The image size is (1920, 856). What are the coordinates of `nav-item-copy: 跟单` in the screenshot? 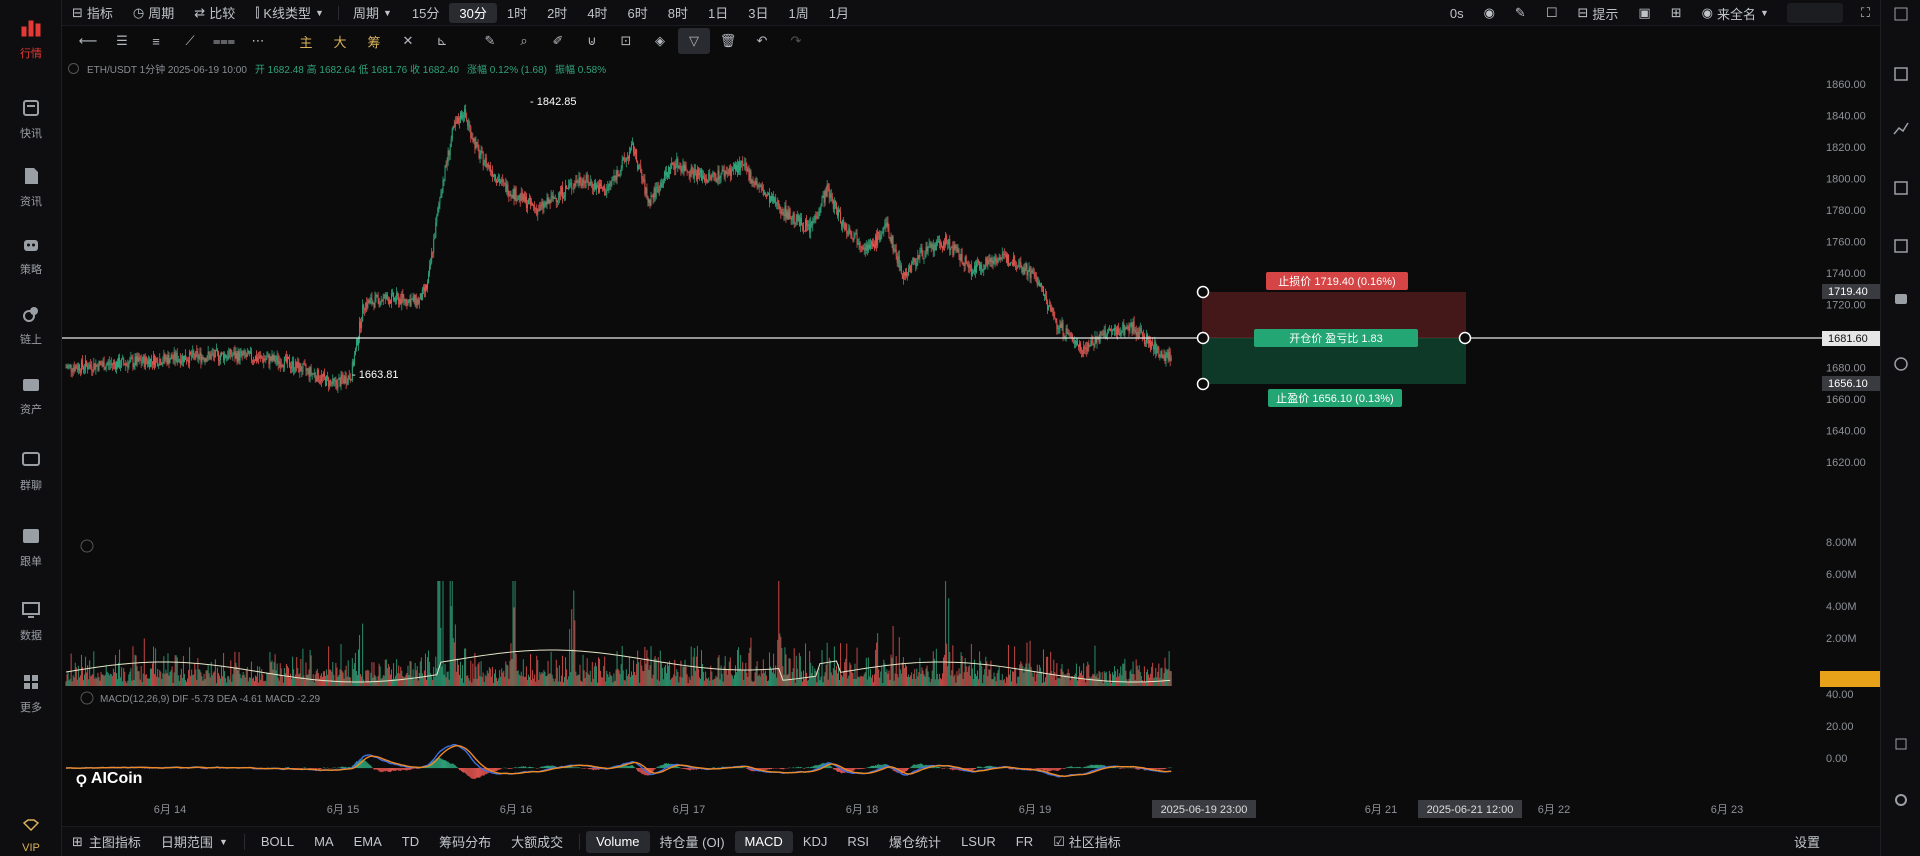 It's located at (31, 547).